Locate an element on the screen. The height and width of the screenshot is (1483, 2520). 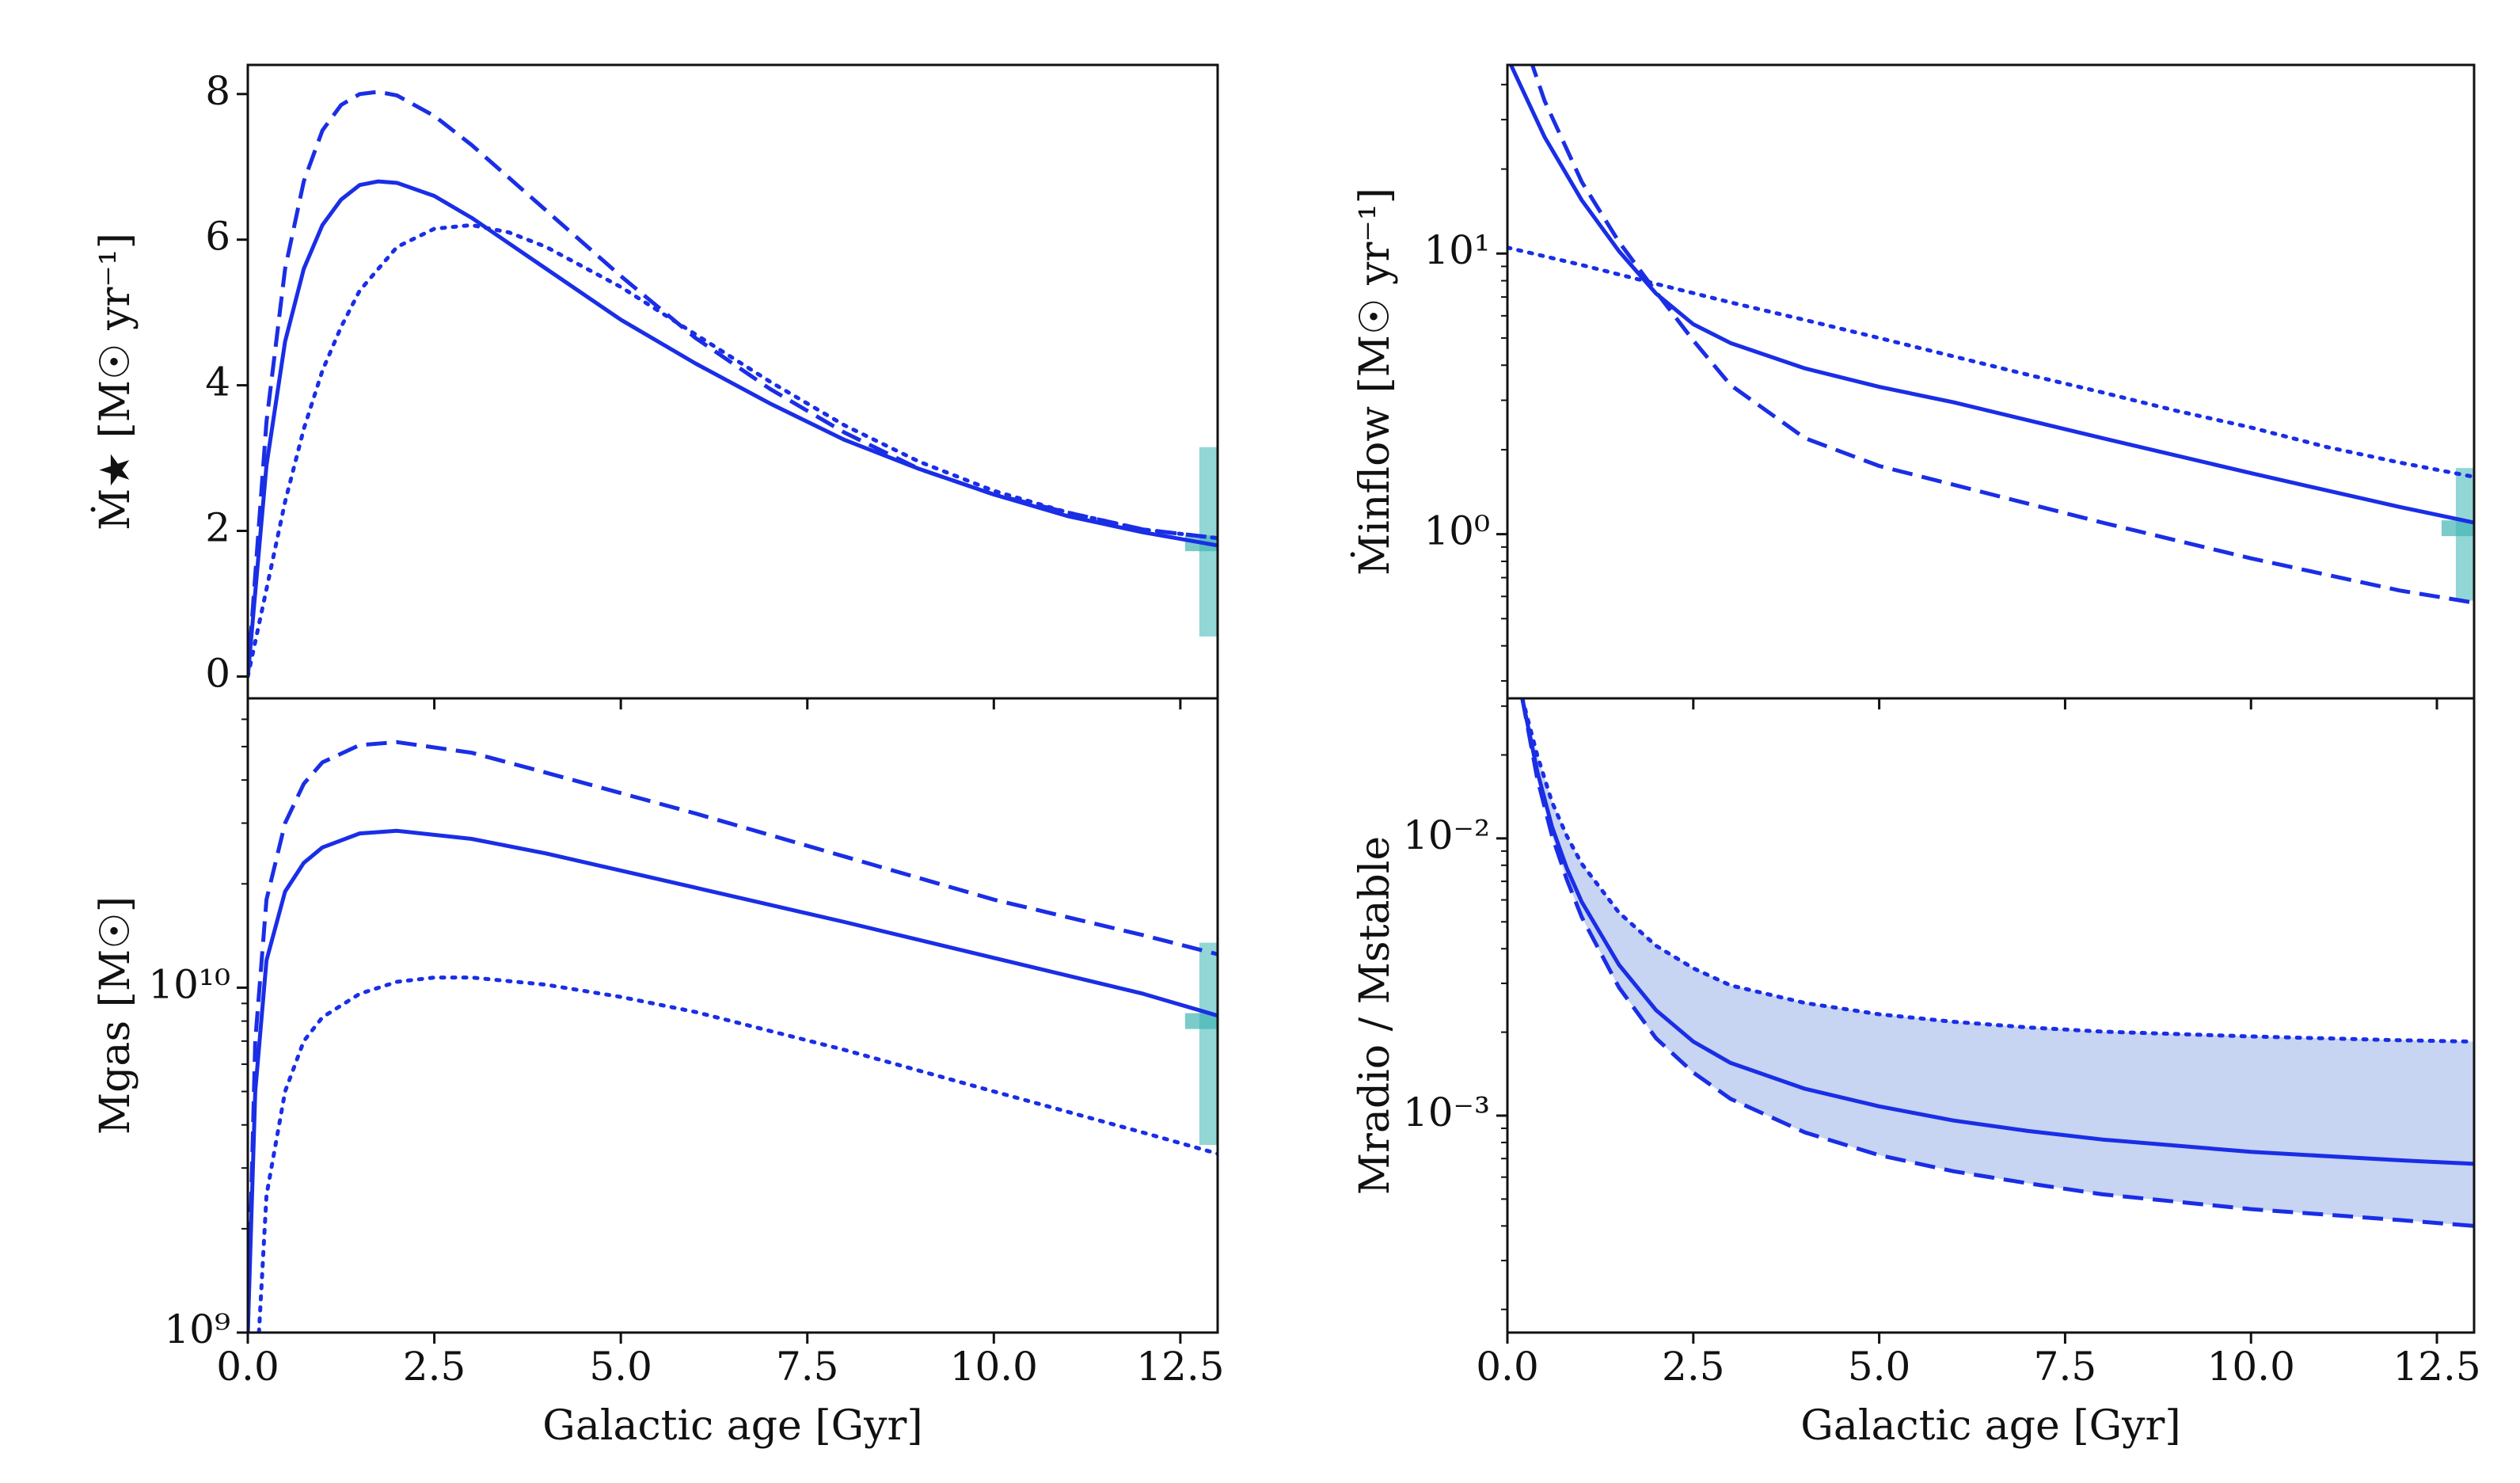
y-axis-label: Mradio / Mstable is located at coordinates (1375, 1015).